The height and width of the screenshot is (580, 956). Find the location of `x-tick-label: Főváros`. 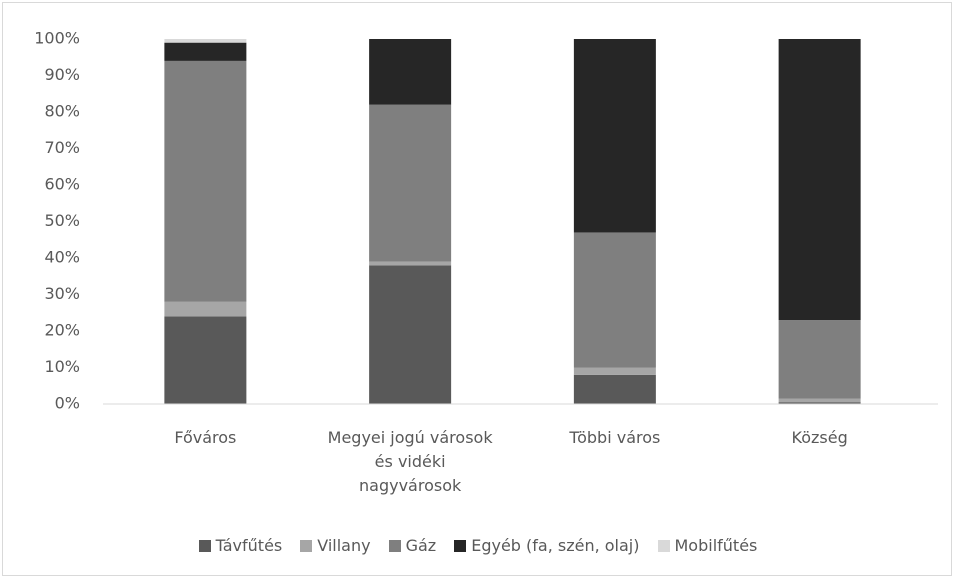

x-tick-label: Főváros is located at coordinates (205, 437).